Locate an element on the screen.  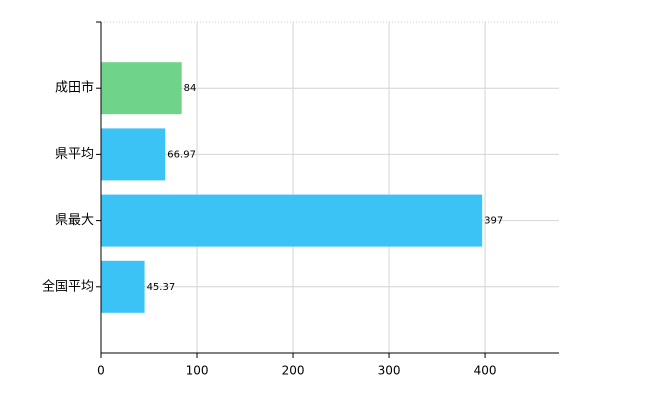
value-label: 84 is located at coordinates (190, 88).